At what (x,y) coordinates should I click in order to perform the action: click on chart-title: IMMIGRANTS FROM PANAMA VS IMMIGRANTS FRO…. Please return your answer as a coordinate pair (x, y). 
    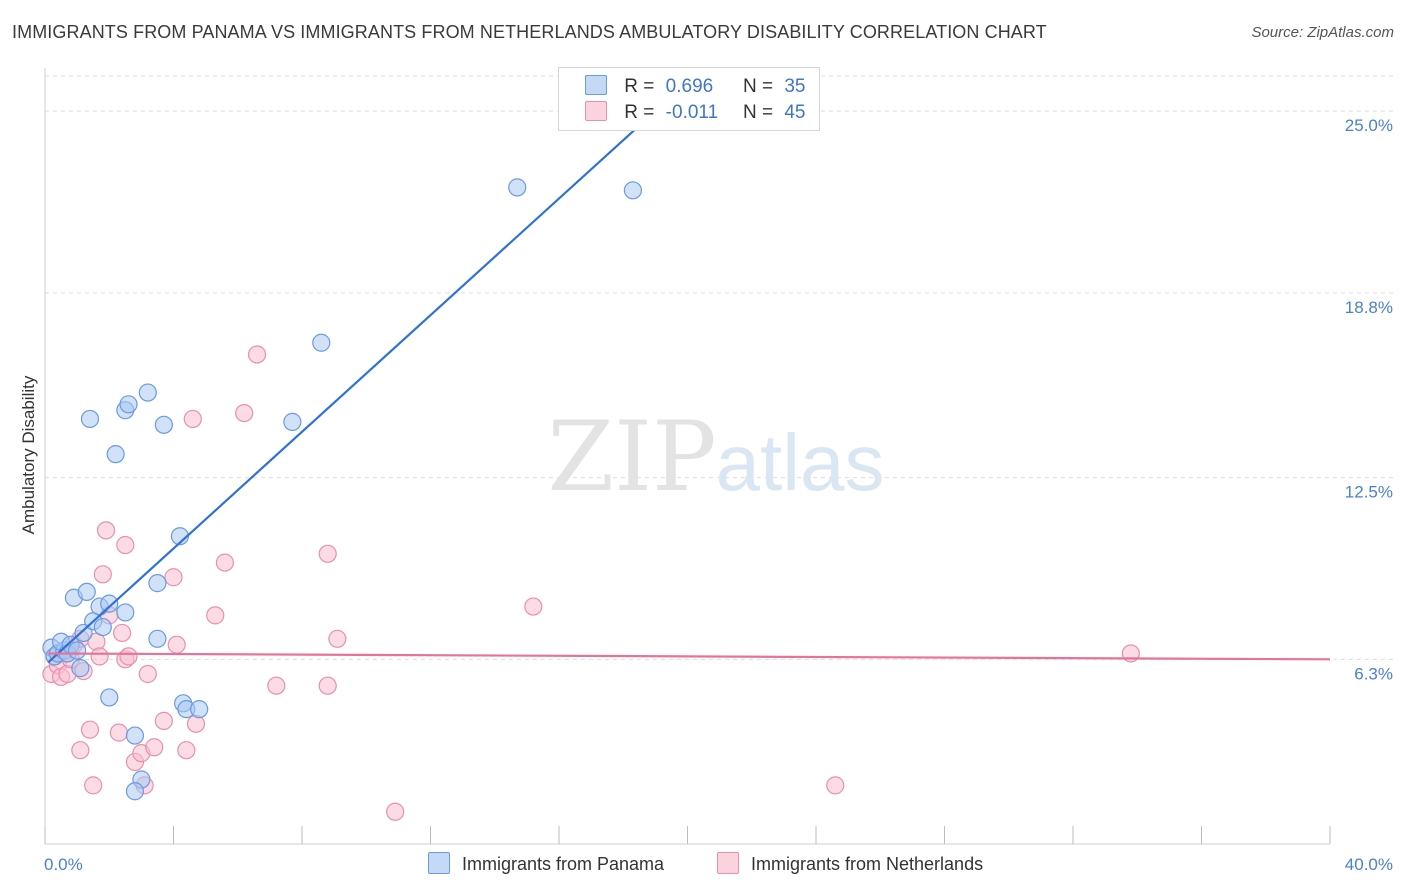
    Looking at the image, I should click on (529, 32).